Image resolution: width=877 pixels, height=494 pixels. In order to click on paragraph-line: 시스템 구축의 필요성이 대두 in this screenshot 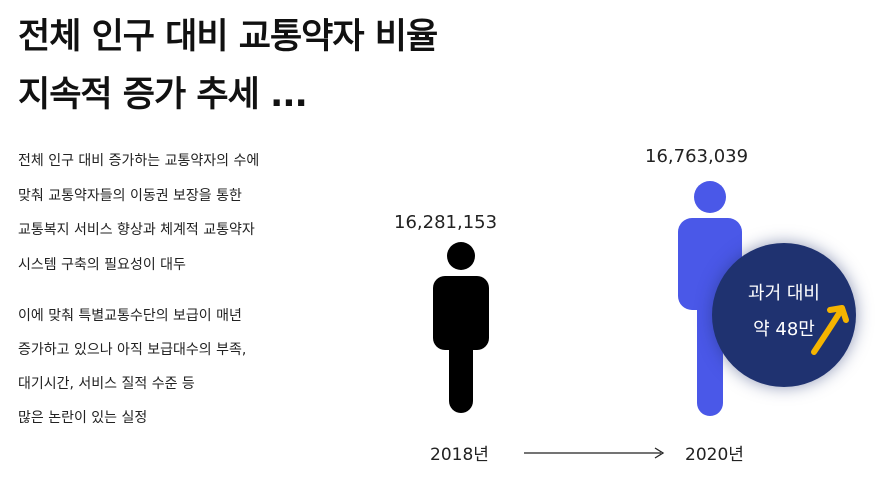, I will do `click(102, 264)`.